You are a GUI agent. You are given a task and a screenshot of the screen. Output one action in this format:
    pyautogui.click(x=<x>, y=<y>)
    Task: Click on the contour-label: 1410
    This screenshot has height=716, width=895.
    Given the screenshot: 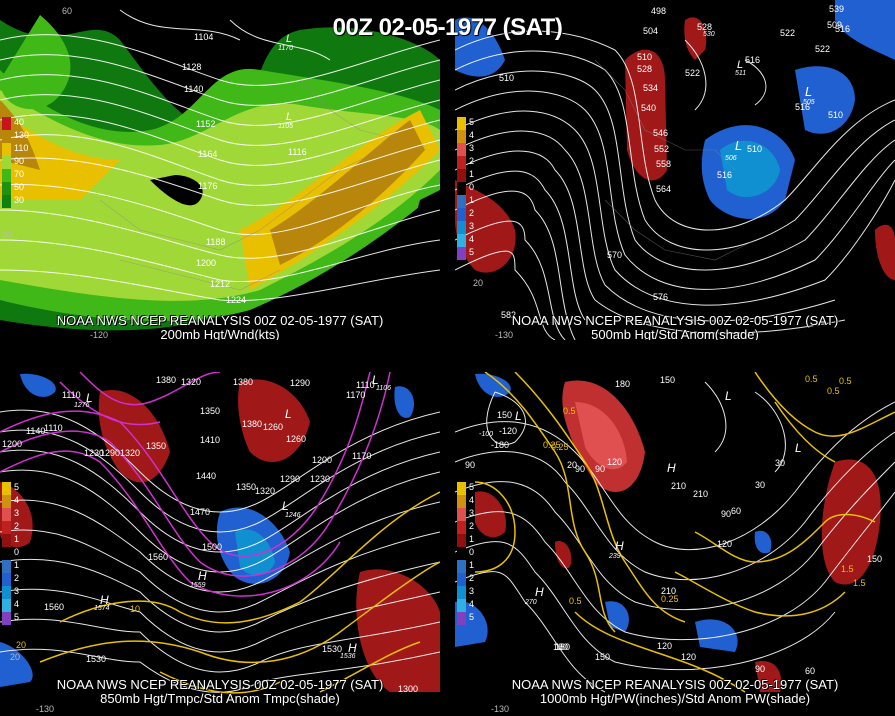 What is the action you would take?
    pyautogui.click(x=210, y=440)
    